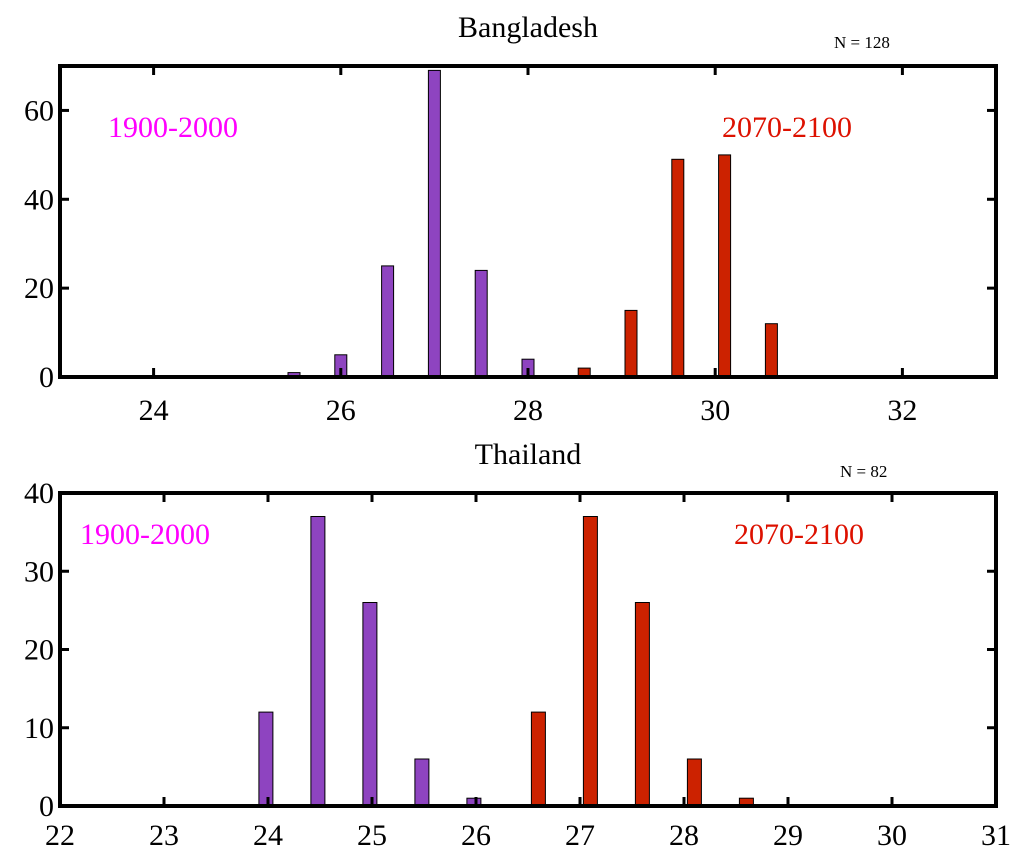 The image size is (1014, 850). I want to click on chart-1-ytick-label-2: 20, so click(39, 650).